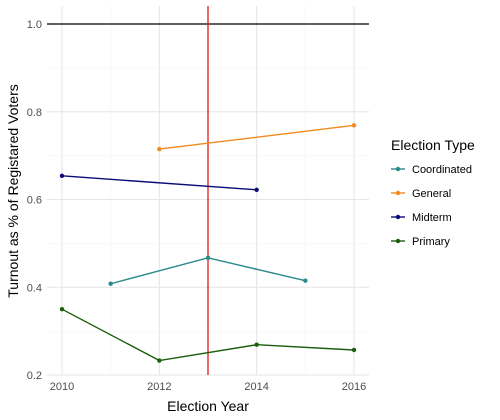 This screenshot has height=420, width=500. What do you see at coordinates (159, 387) in the screenshot?
I see `x-tick-label: 2012` at bounding box center [159, 387].